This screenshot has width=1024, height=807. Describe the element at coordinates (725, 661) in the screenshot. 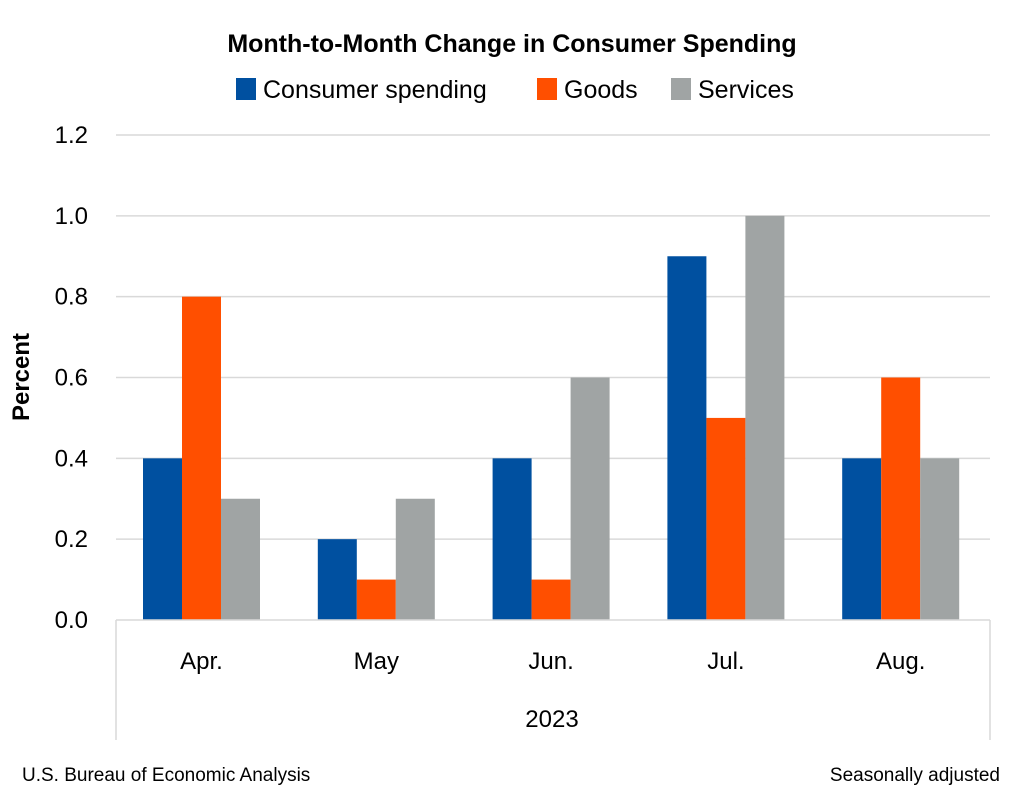

I see `x-tick-label: Jul.` at that location.